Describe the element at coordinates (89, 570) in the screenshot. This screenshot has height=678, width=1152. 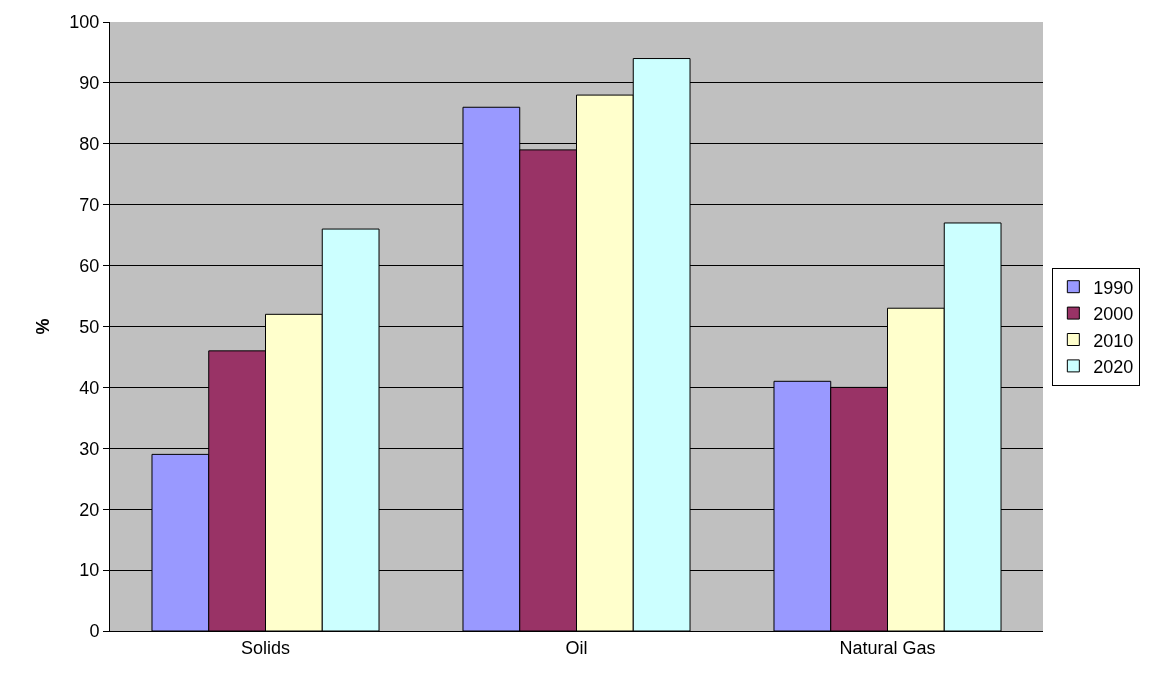
I see `y-tick-label: 10` at that location.